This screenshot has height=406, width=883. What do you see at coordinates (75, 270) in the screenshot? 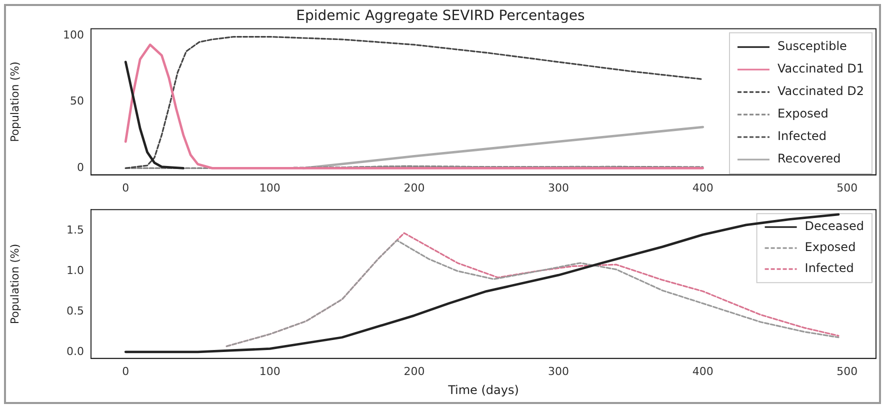
I see `y-tick-label: 1.0` at bounding box center [75, 270].